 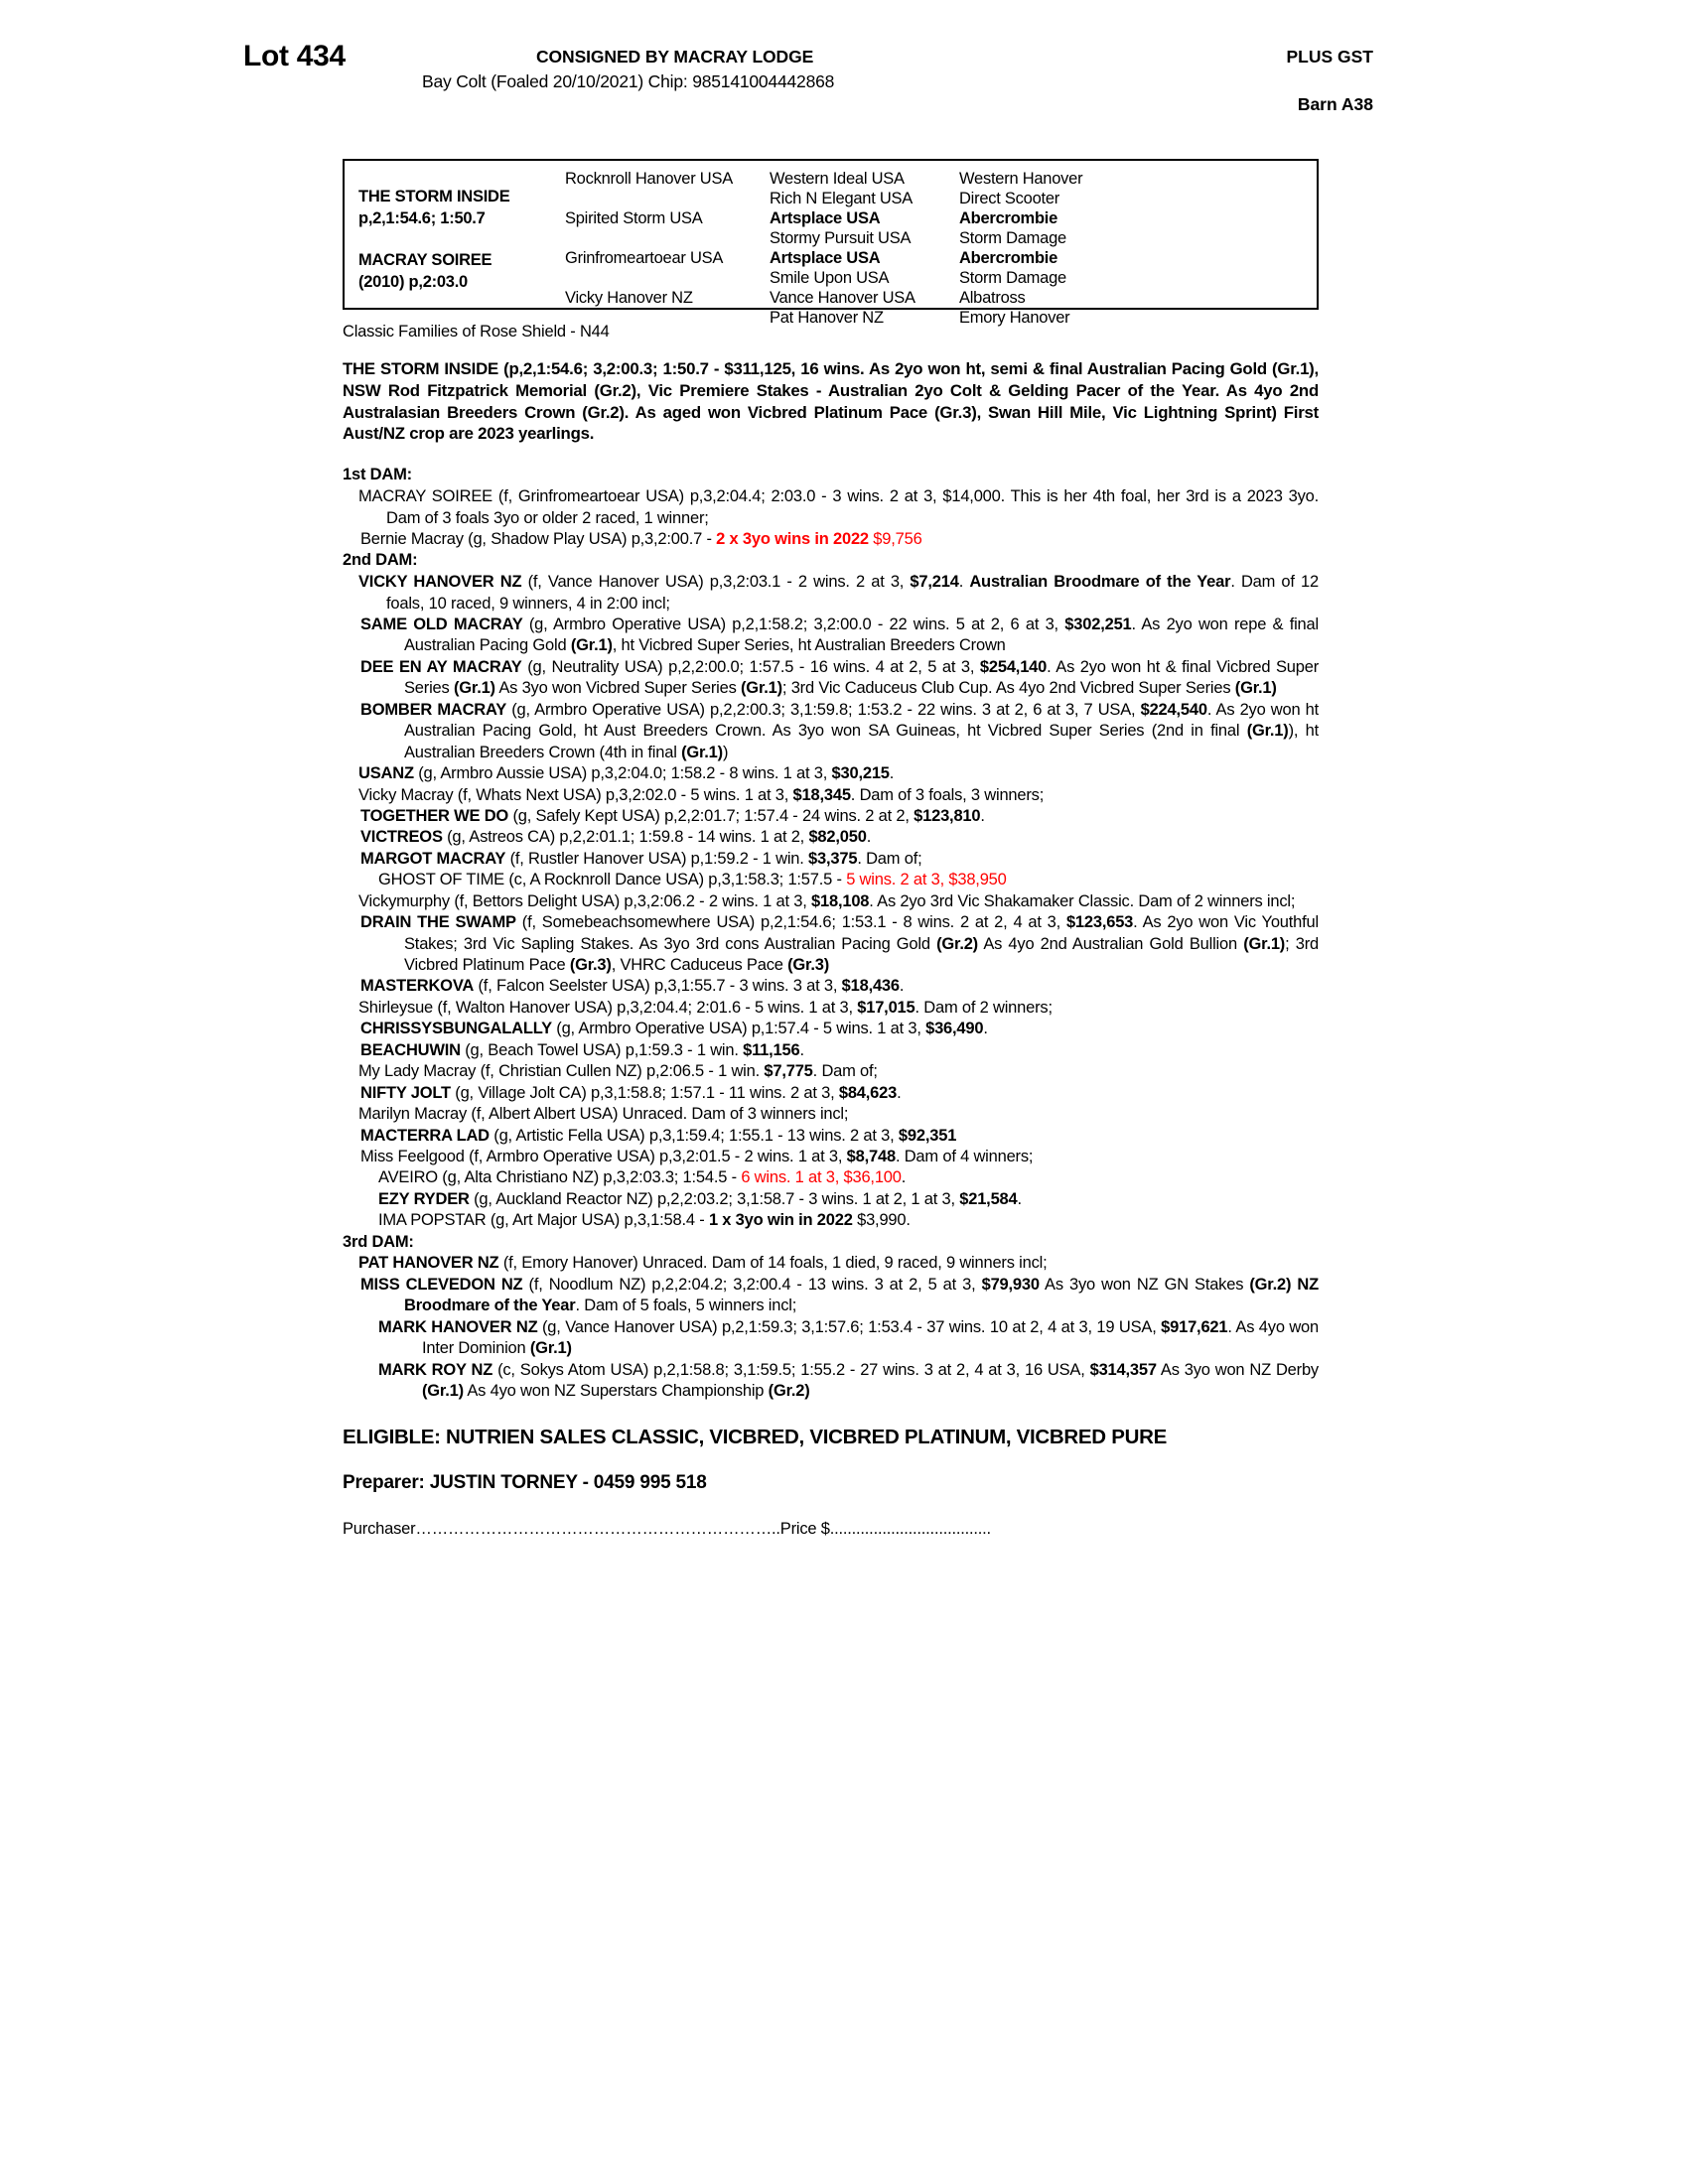 What do you see at coordinates (1012, 278) in the screenshot?
I see `gen4-6: Storm Damage` at bounding box center [1012, 278].